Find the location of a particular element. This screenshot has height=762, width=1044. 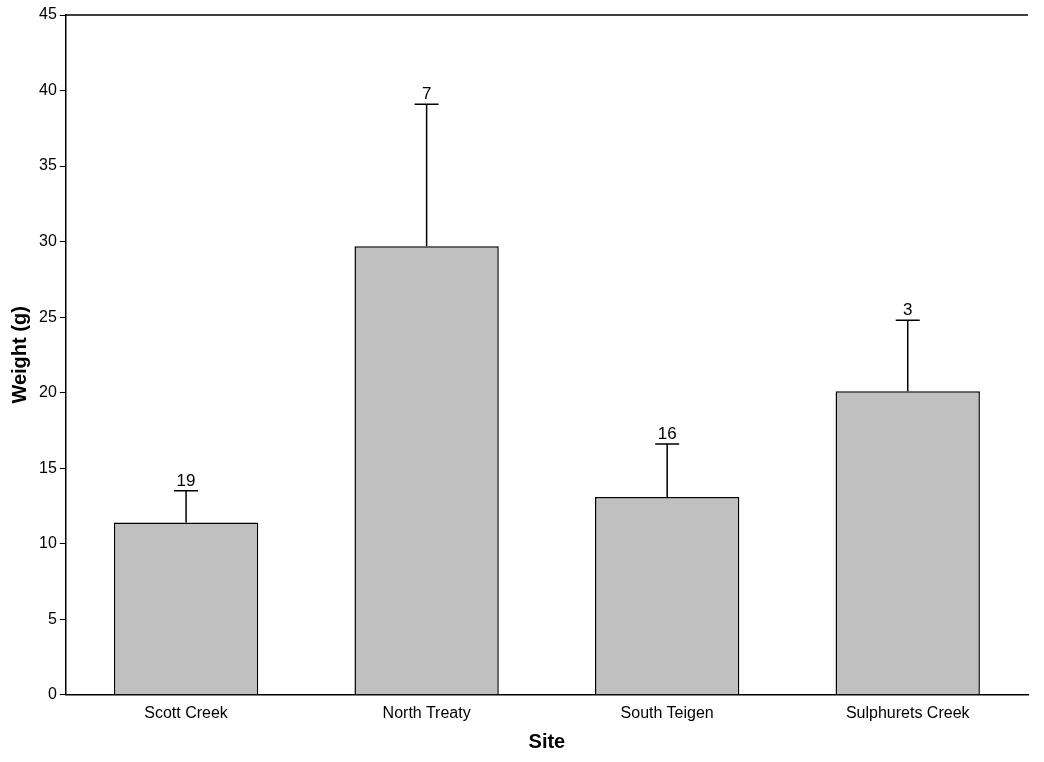

y-tick-label: 10 is located at coordinates (48, 543).